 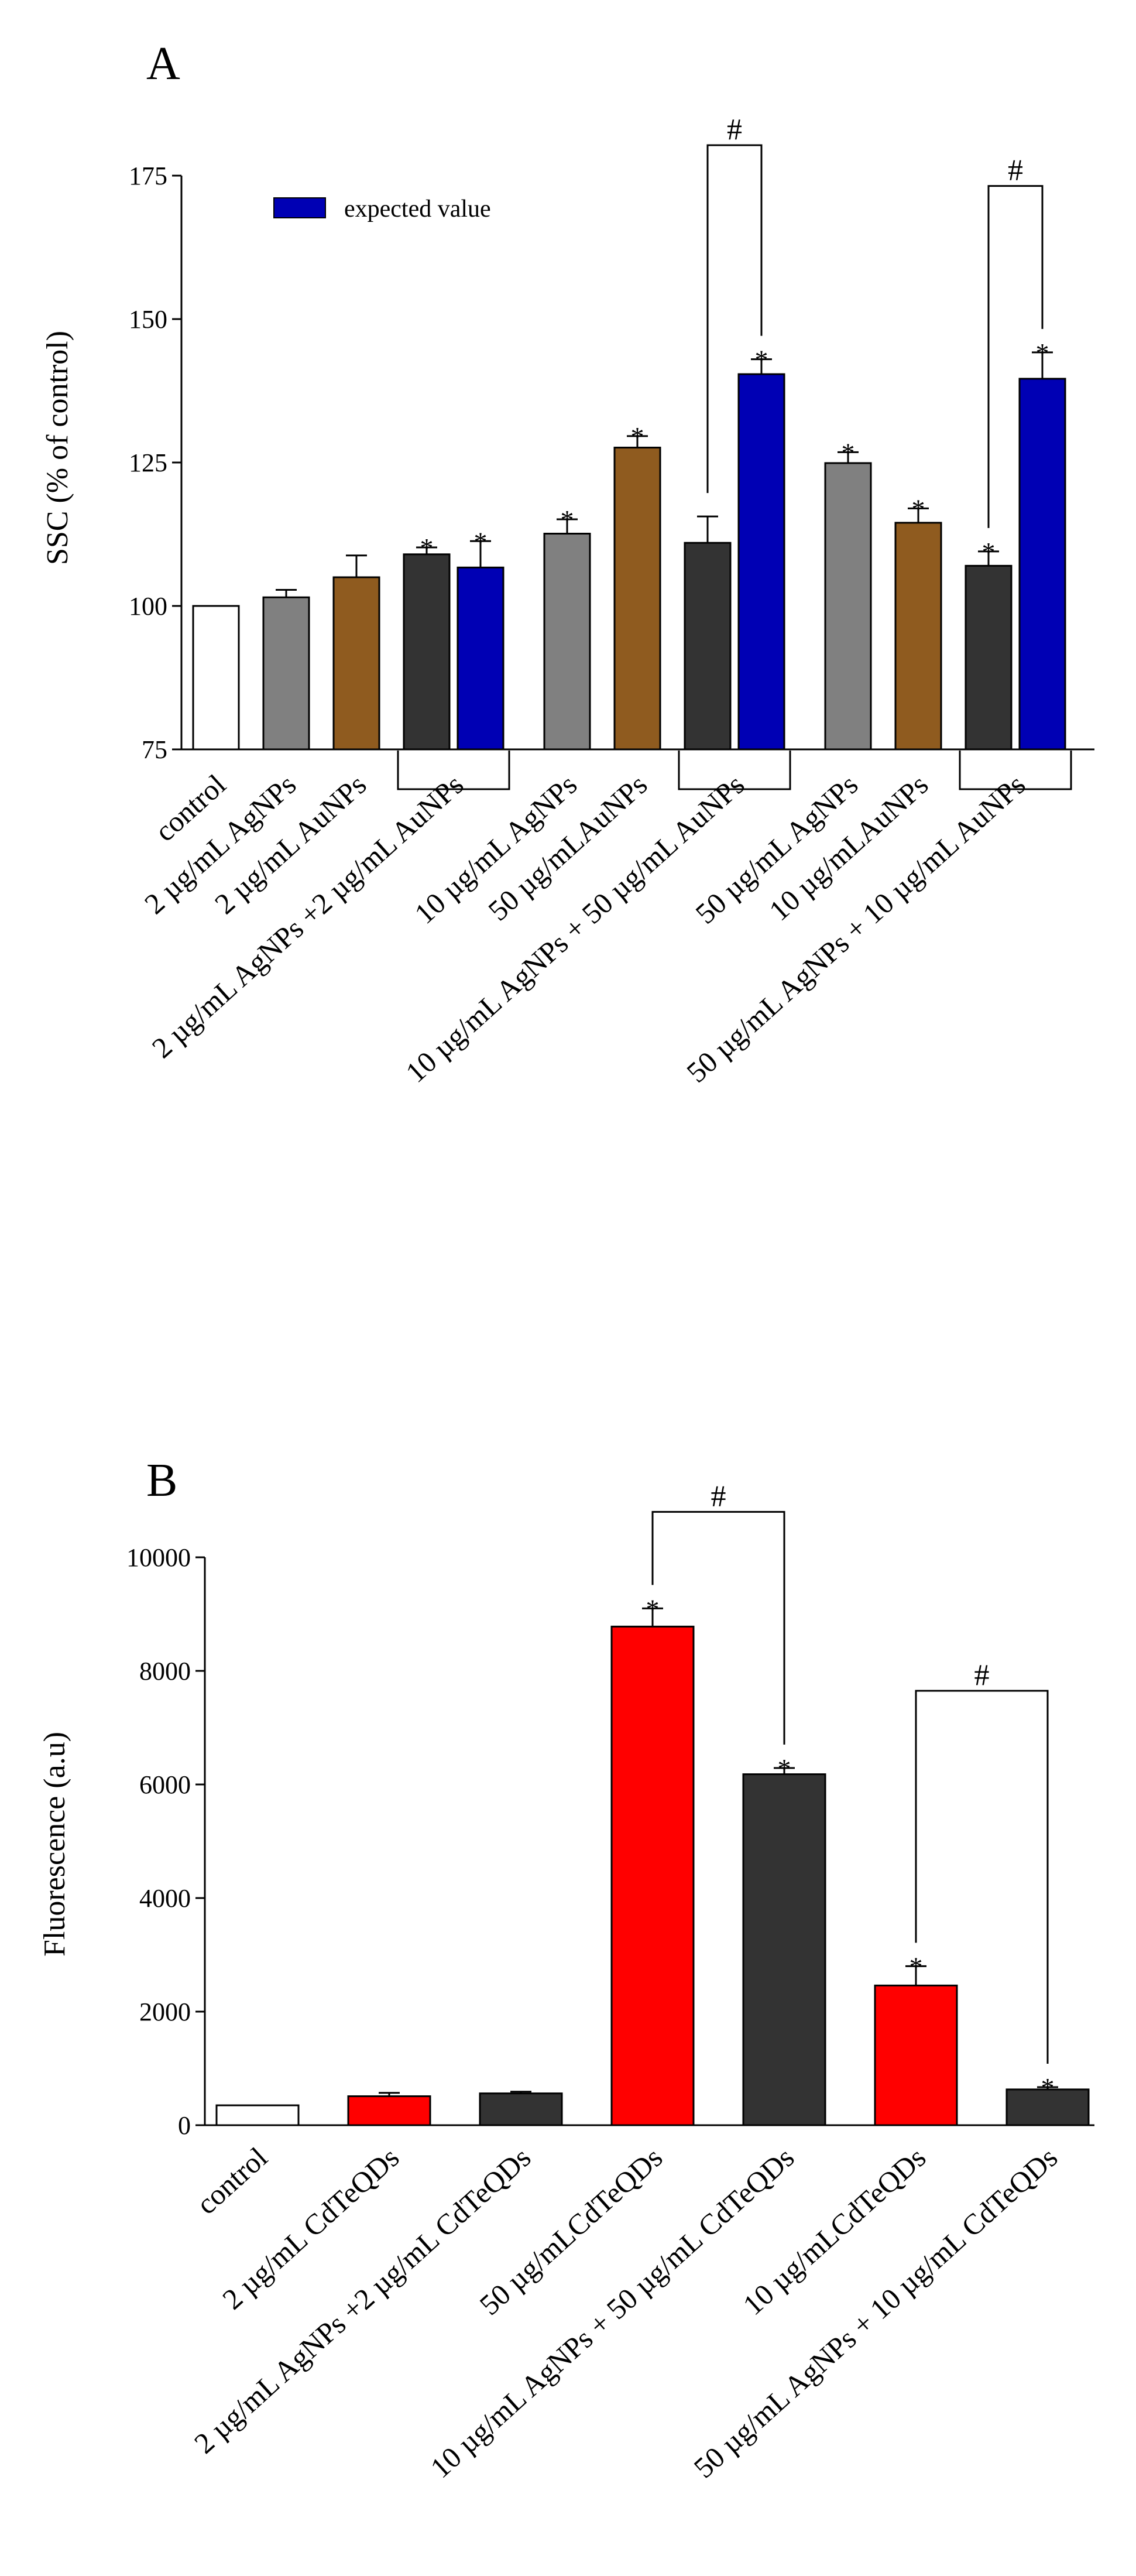 What do you see at coordinates (57, 448) in the screenshot?
I see `panel-a-y-axis-title: SSC (% of control)` at bounding box center [57, 448].